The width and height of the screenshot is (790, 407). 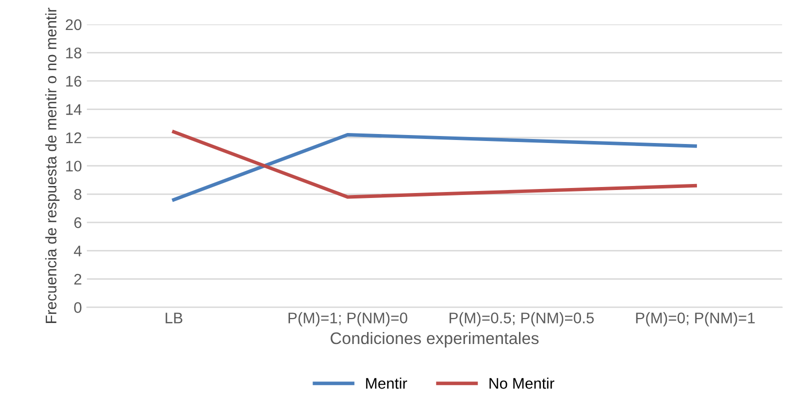 What do you see at coordinates (78, 222) in the screenshot?
I see `y-tick-label: 6` at bounding box center [78, 222].